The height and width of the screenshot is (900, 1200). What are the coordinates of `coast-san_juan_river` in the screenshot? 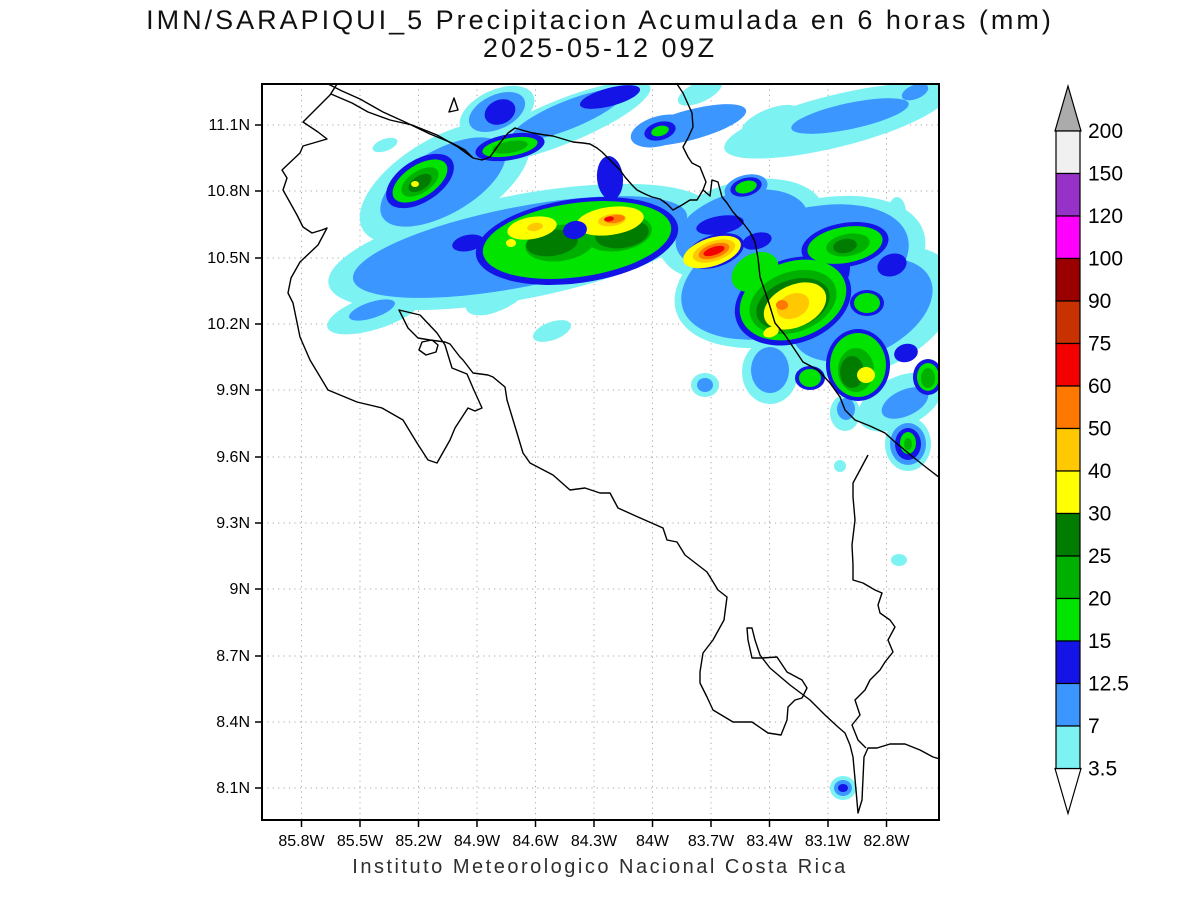 It's located at (588, 169).